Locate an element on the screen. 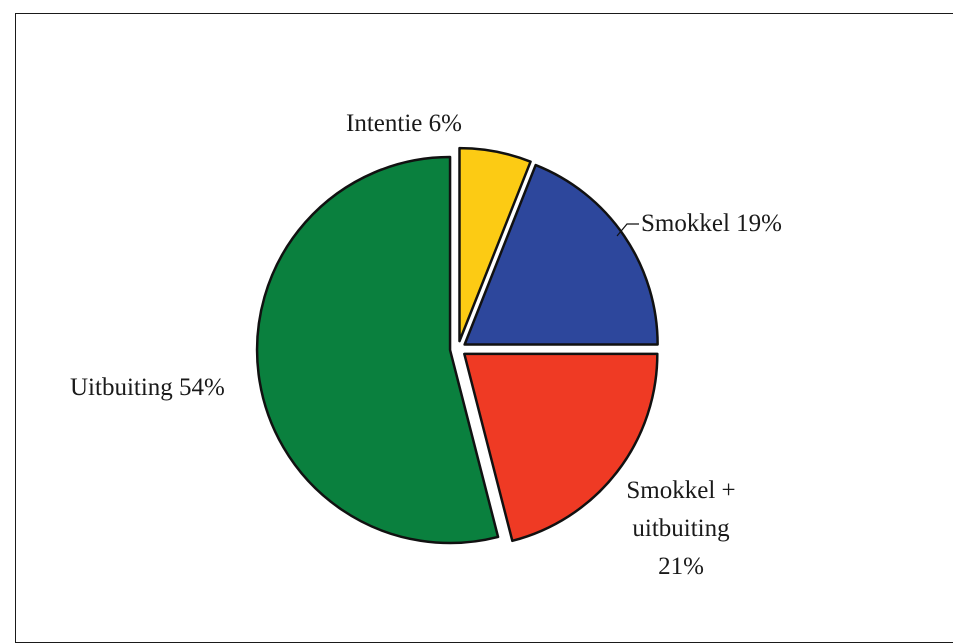 Image resolution: width=953 pixels, height=643 pixels. label-intentie: Intentie 6% is located at coordinates (404, 123).